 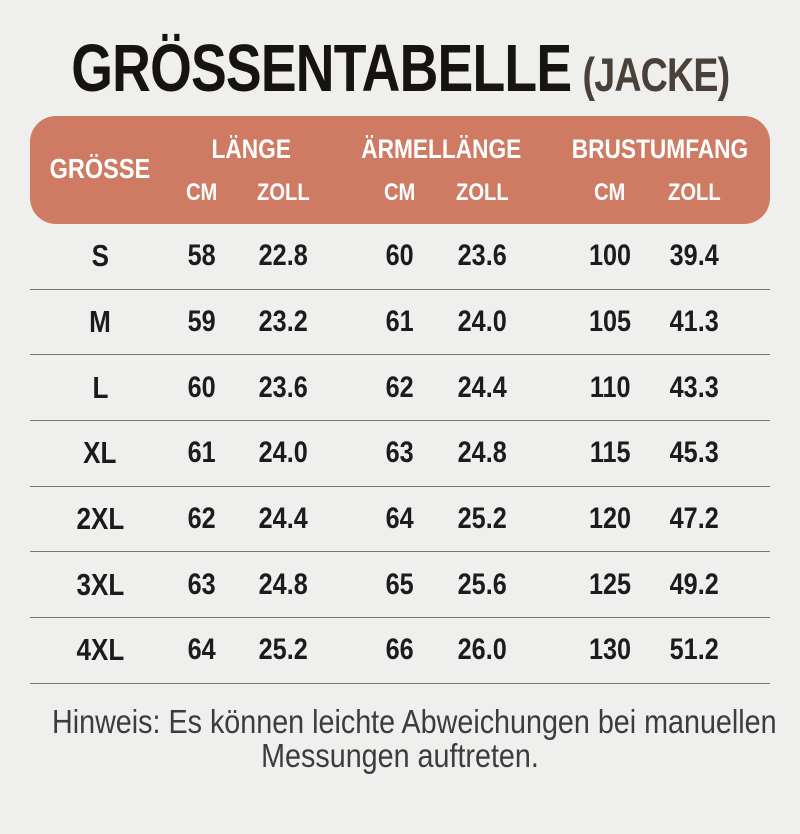 What do you see at coordinates (202, 650) in the screenshot?
I see `laenge-cm-value: 64` at bounding box center [202, 650].